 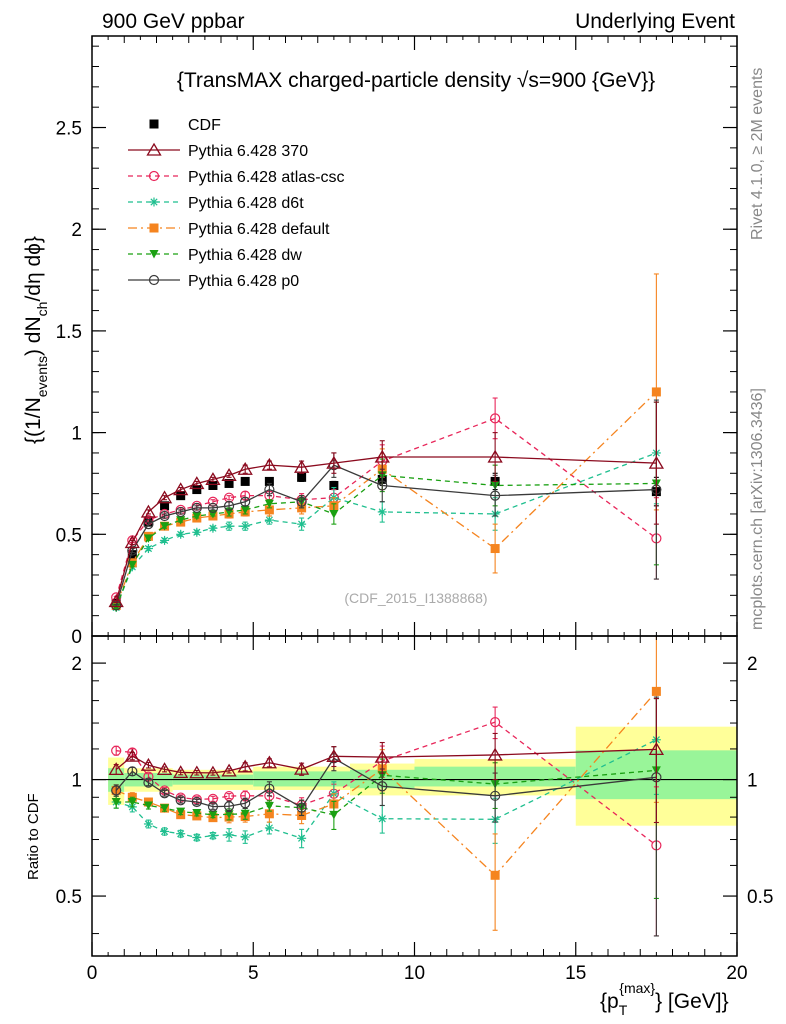 I want to click on x-tick-label: 10, so click(x=414, y=973).